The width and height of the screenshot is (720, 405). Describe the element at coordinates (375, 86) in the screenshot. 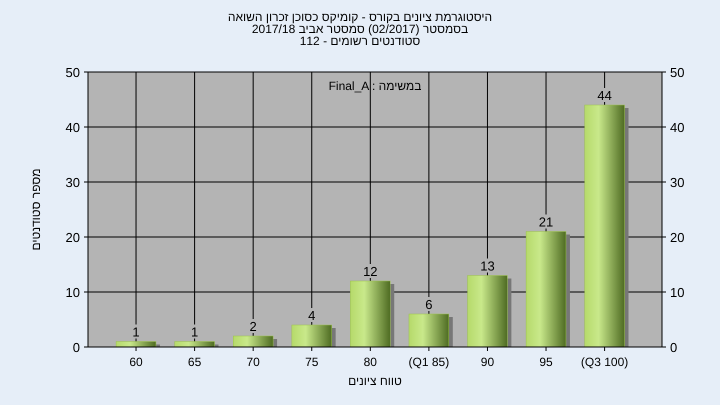

I see `annotation: Final_A : במשימה` at that location.